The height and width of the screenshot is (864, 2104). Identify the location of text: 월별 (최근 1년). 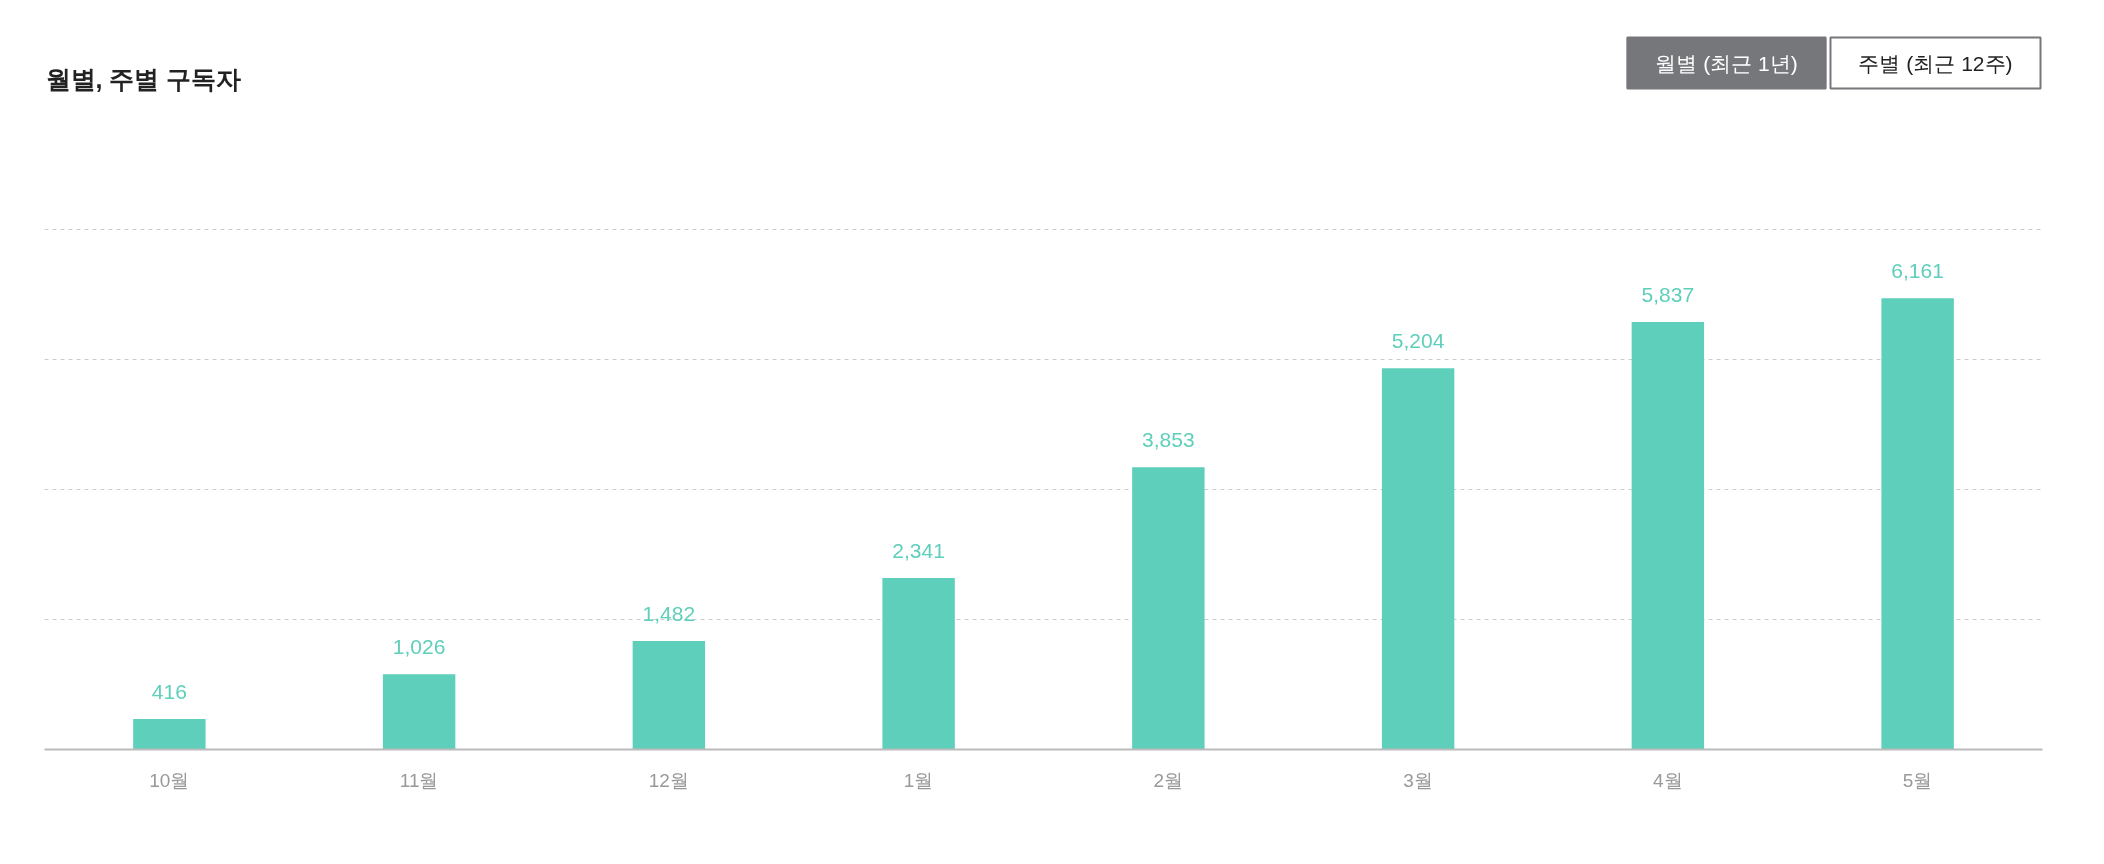
(1726, 63).